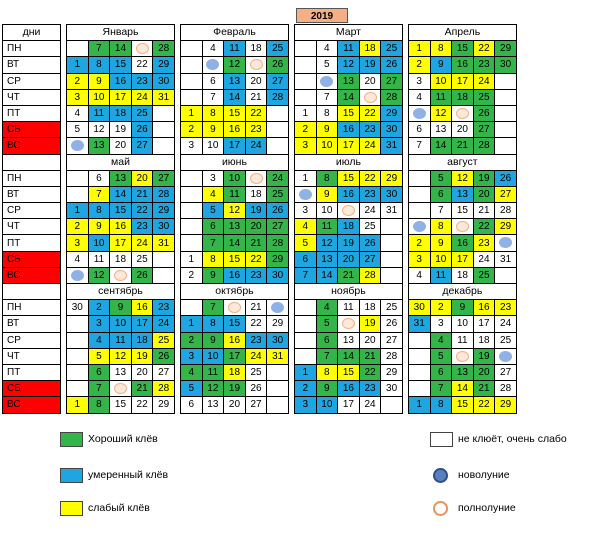 The height and width of the screenshot is (534, 600). What do you see at coordinates (31, 178) in the screenshot?
I see `weekday-label: ПН` at bounding box center [31, 178].